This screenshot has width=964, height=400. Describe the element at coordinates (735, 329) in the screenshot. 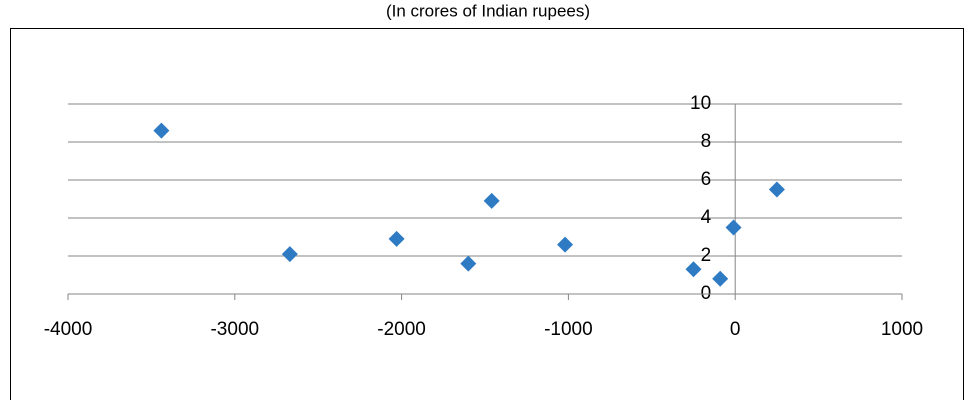

I see `x-tick-label: 0` at that location.